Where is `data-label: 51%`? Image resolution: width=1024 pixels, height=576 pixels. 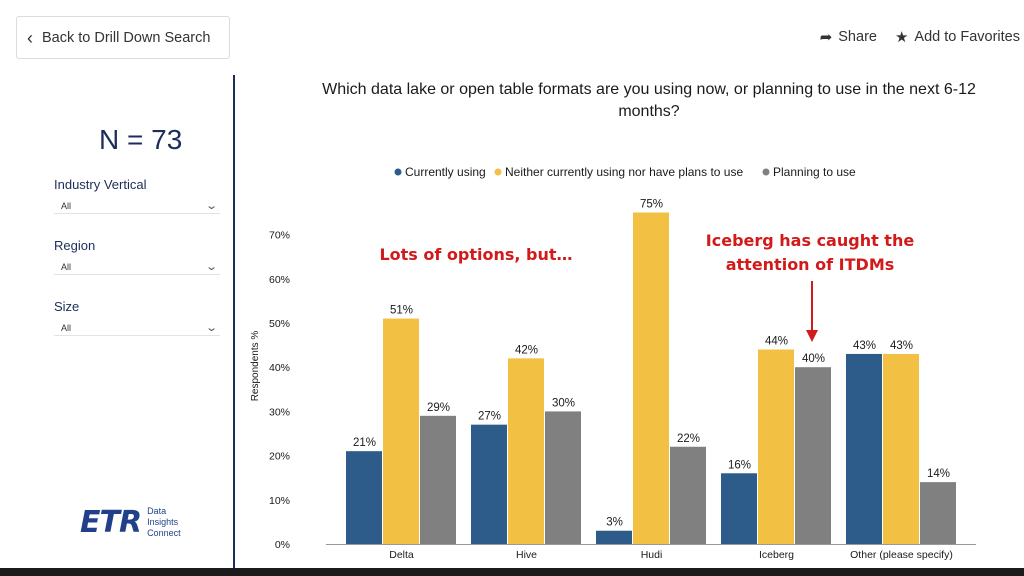
data-label: 51% is located at coordinates (401, 311).